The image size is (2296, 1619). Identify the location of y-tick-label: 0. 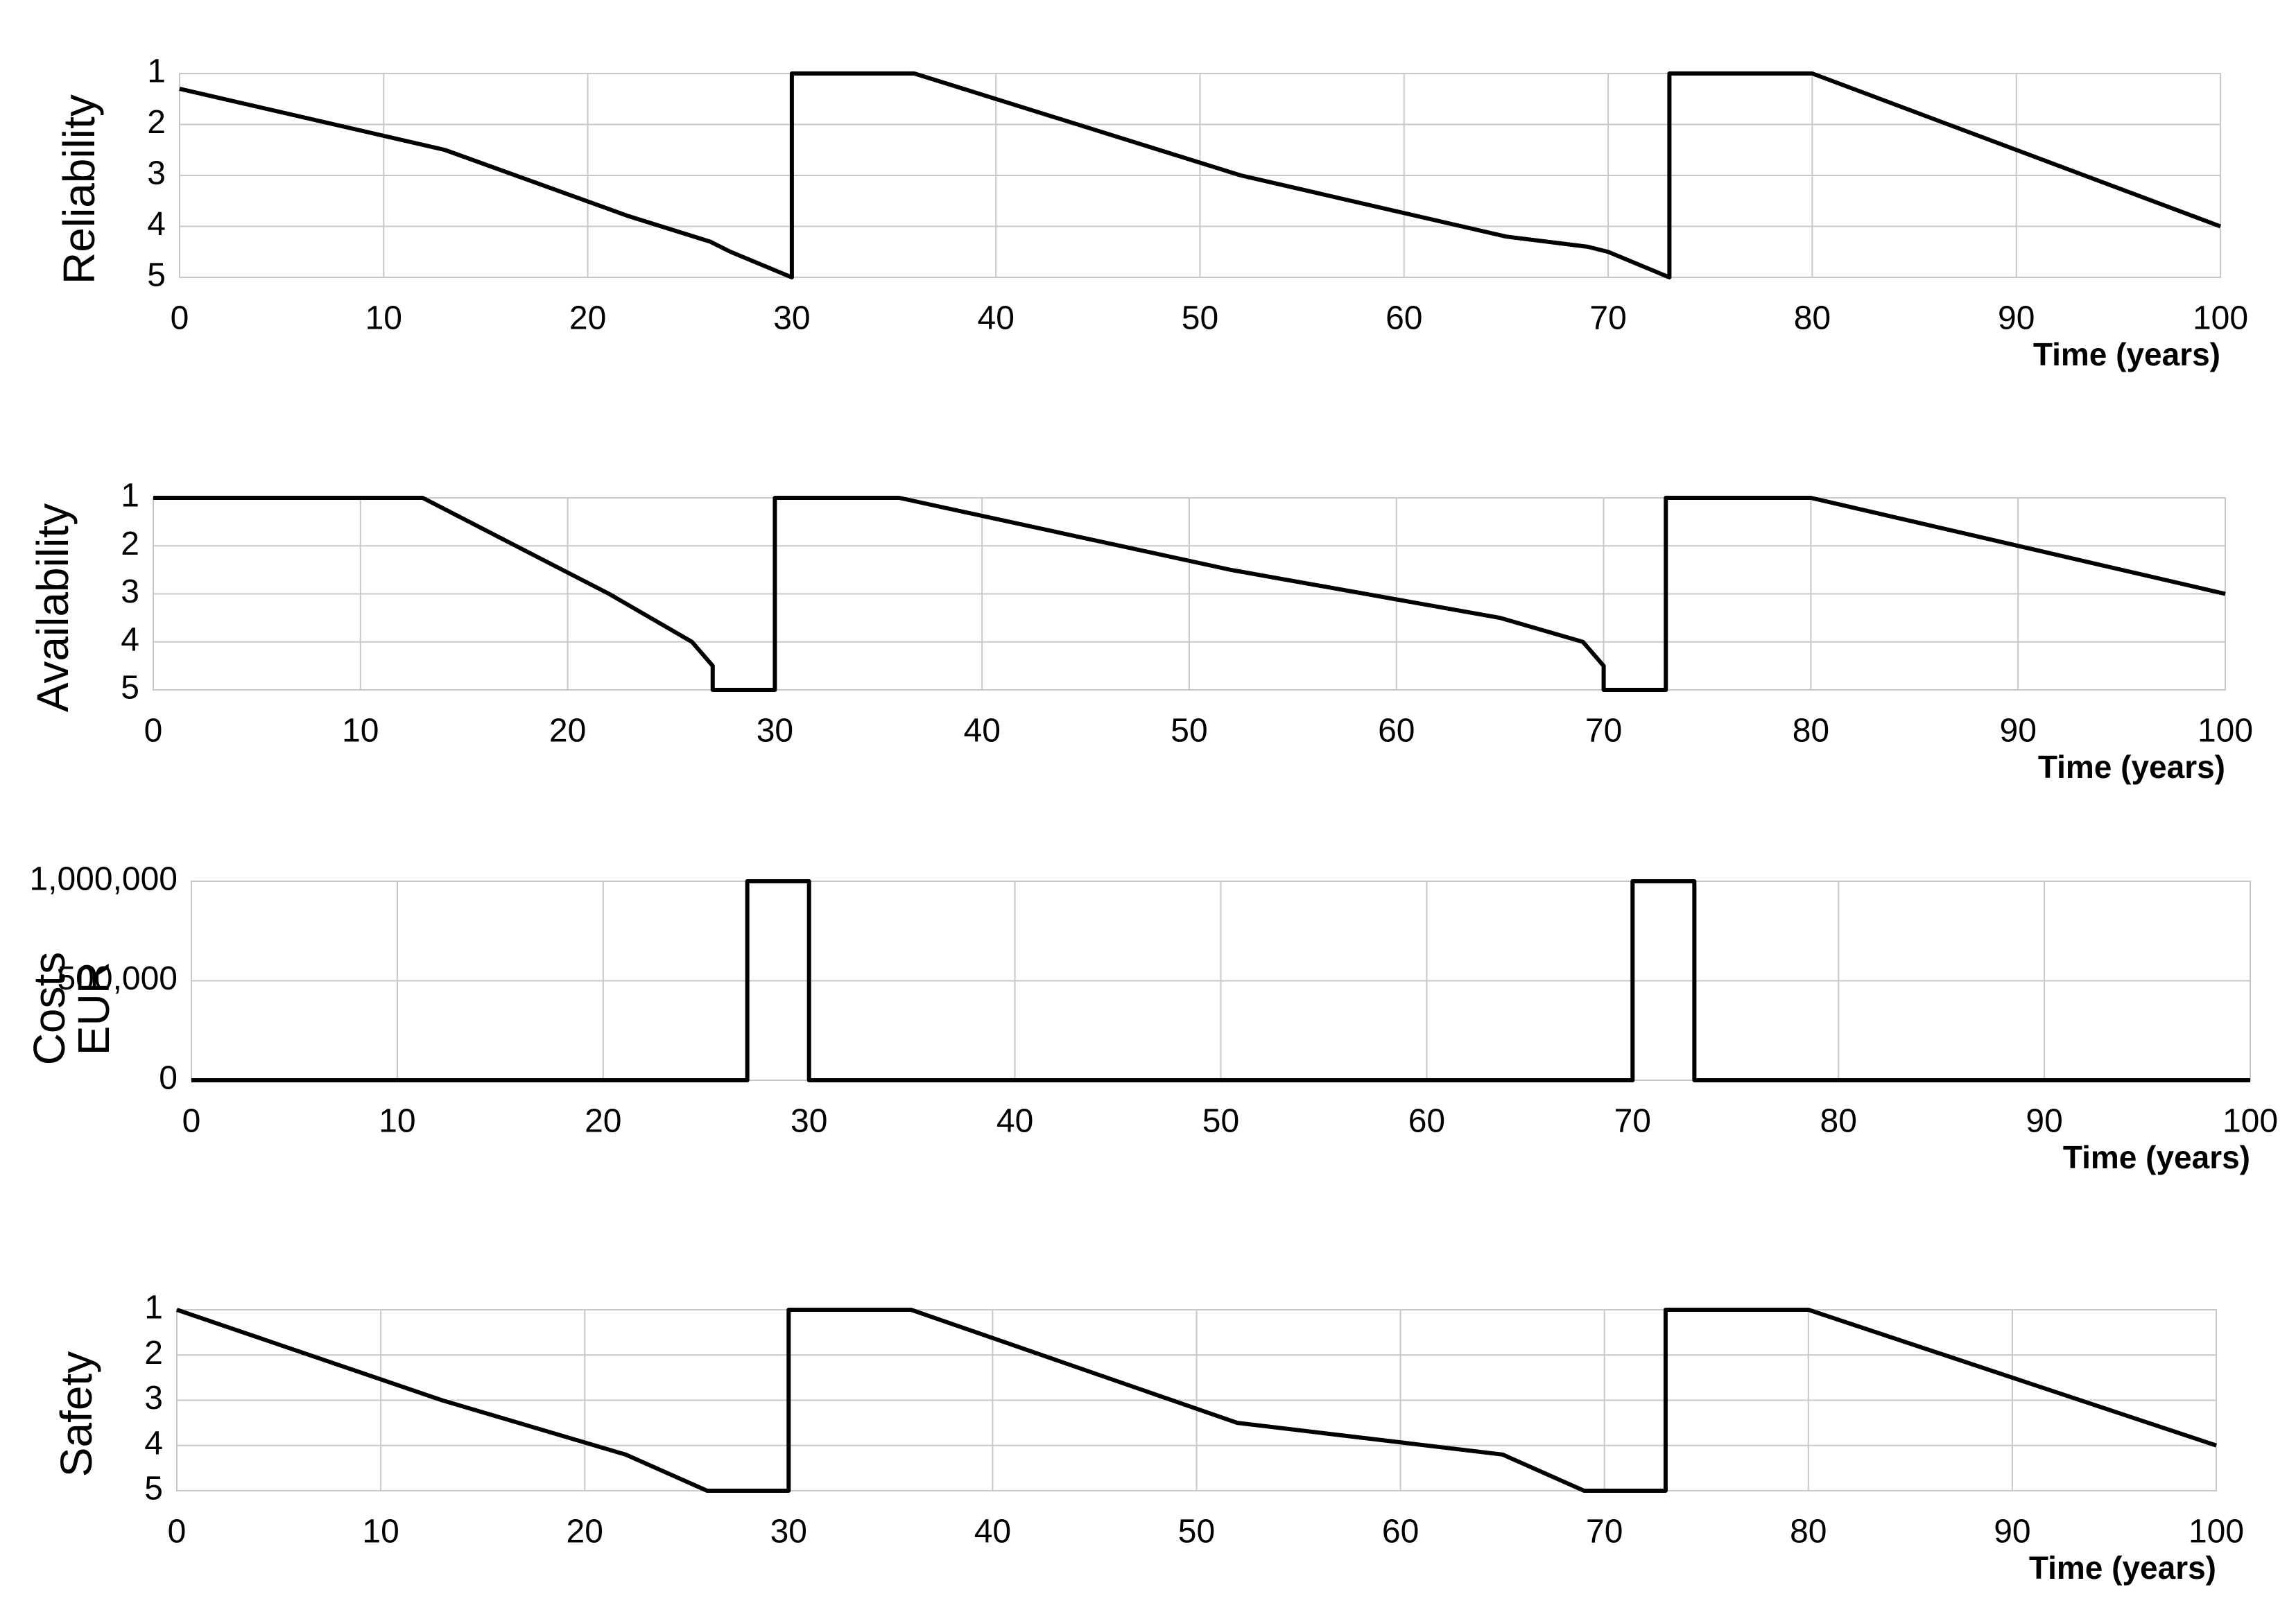
(168, 1078).